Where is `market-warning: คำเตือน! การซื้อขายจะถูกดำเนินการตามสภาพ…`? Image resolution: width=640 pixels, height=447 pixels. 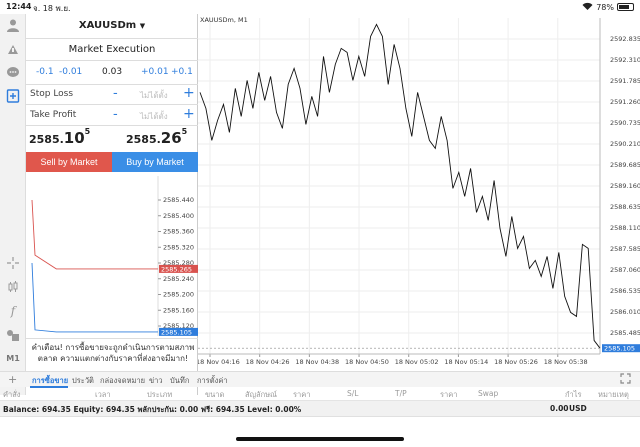 market-warning: คำเตือน! การซื้อขายจะถูกดำเนินการตามสภาพ… is located at coordinates (113, 353).